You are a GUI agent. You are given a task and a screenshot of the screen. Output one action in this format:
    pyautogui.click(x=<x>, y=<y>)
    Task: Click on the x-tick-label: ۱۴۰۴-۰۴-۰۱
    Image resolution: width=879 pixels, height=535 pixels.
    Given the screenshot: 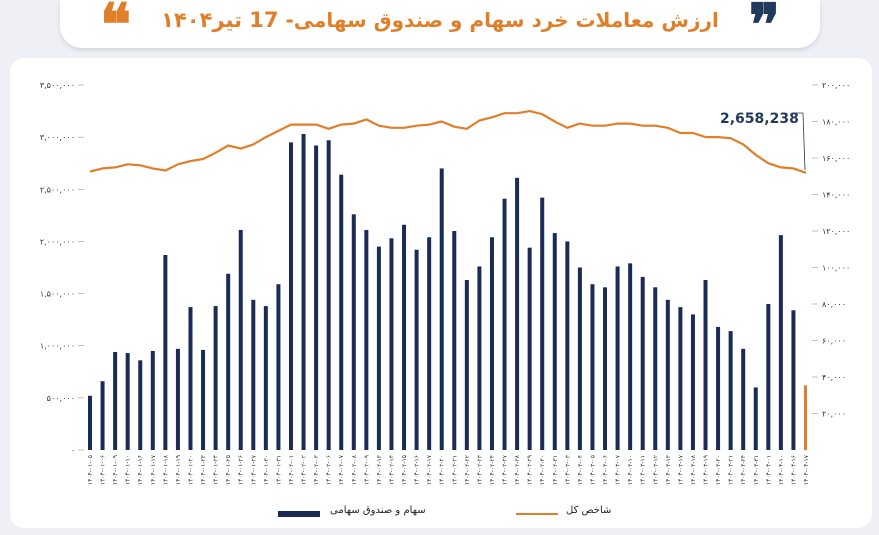 What is the action you would take?
    pyautogui.click(x=768, y=470)
    